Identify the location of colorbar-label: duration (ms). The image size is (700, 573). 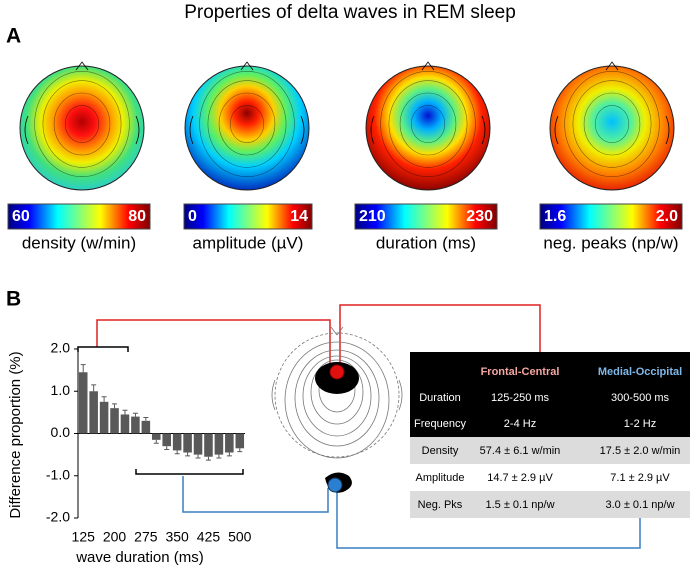
(426, 242).